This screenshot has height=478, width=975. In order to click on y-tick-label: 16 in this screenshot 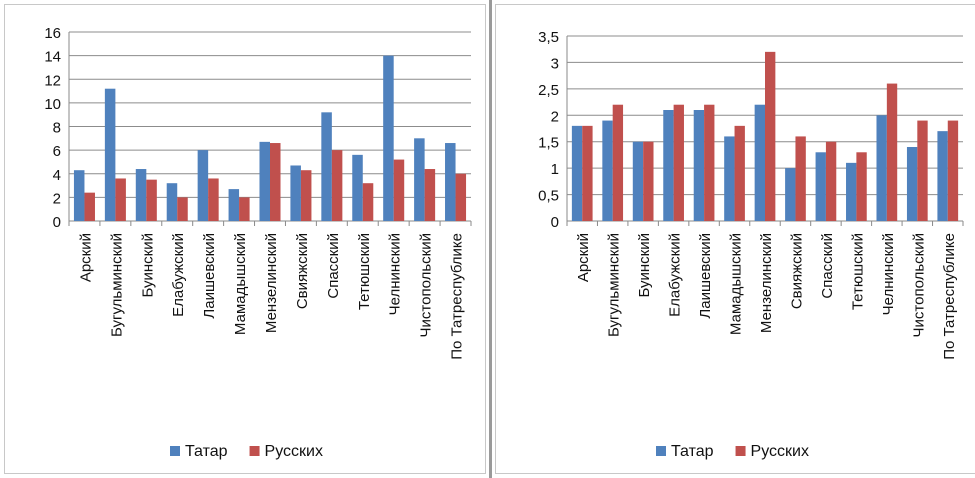, I will do `click(52, 33)`.